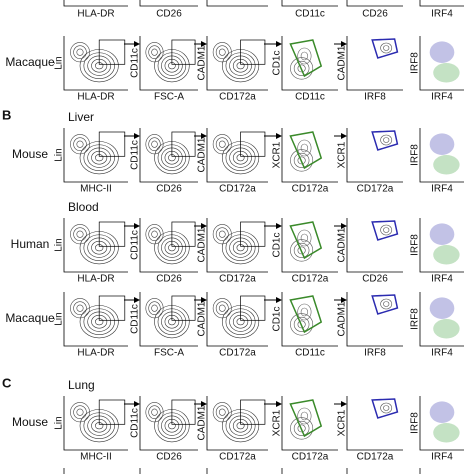  Describe the element at coordinates (6, 114) in the screenshot. I see `panel-letter: B` at that location.